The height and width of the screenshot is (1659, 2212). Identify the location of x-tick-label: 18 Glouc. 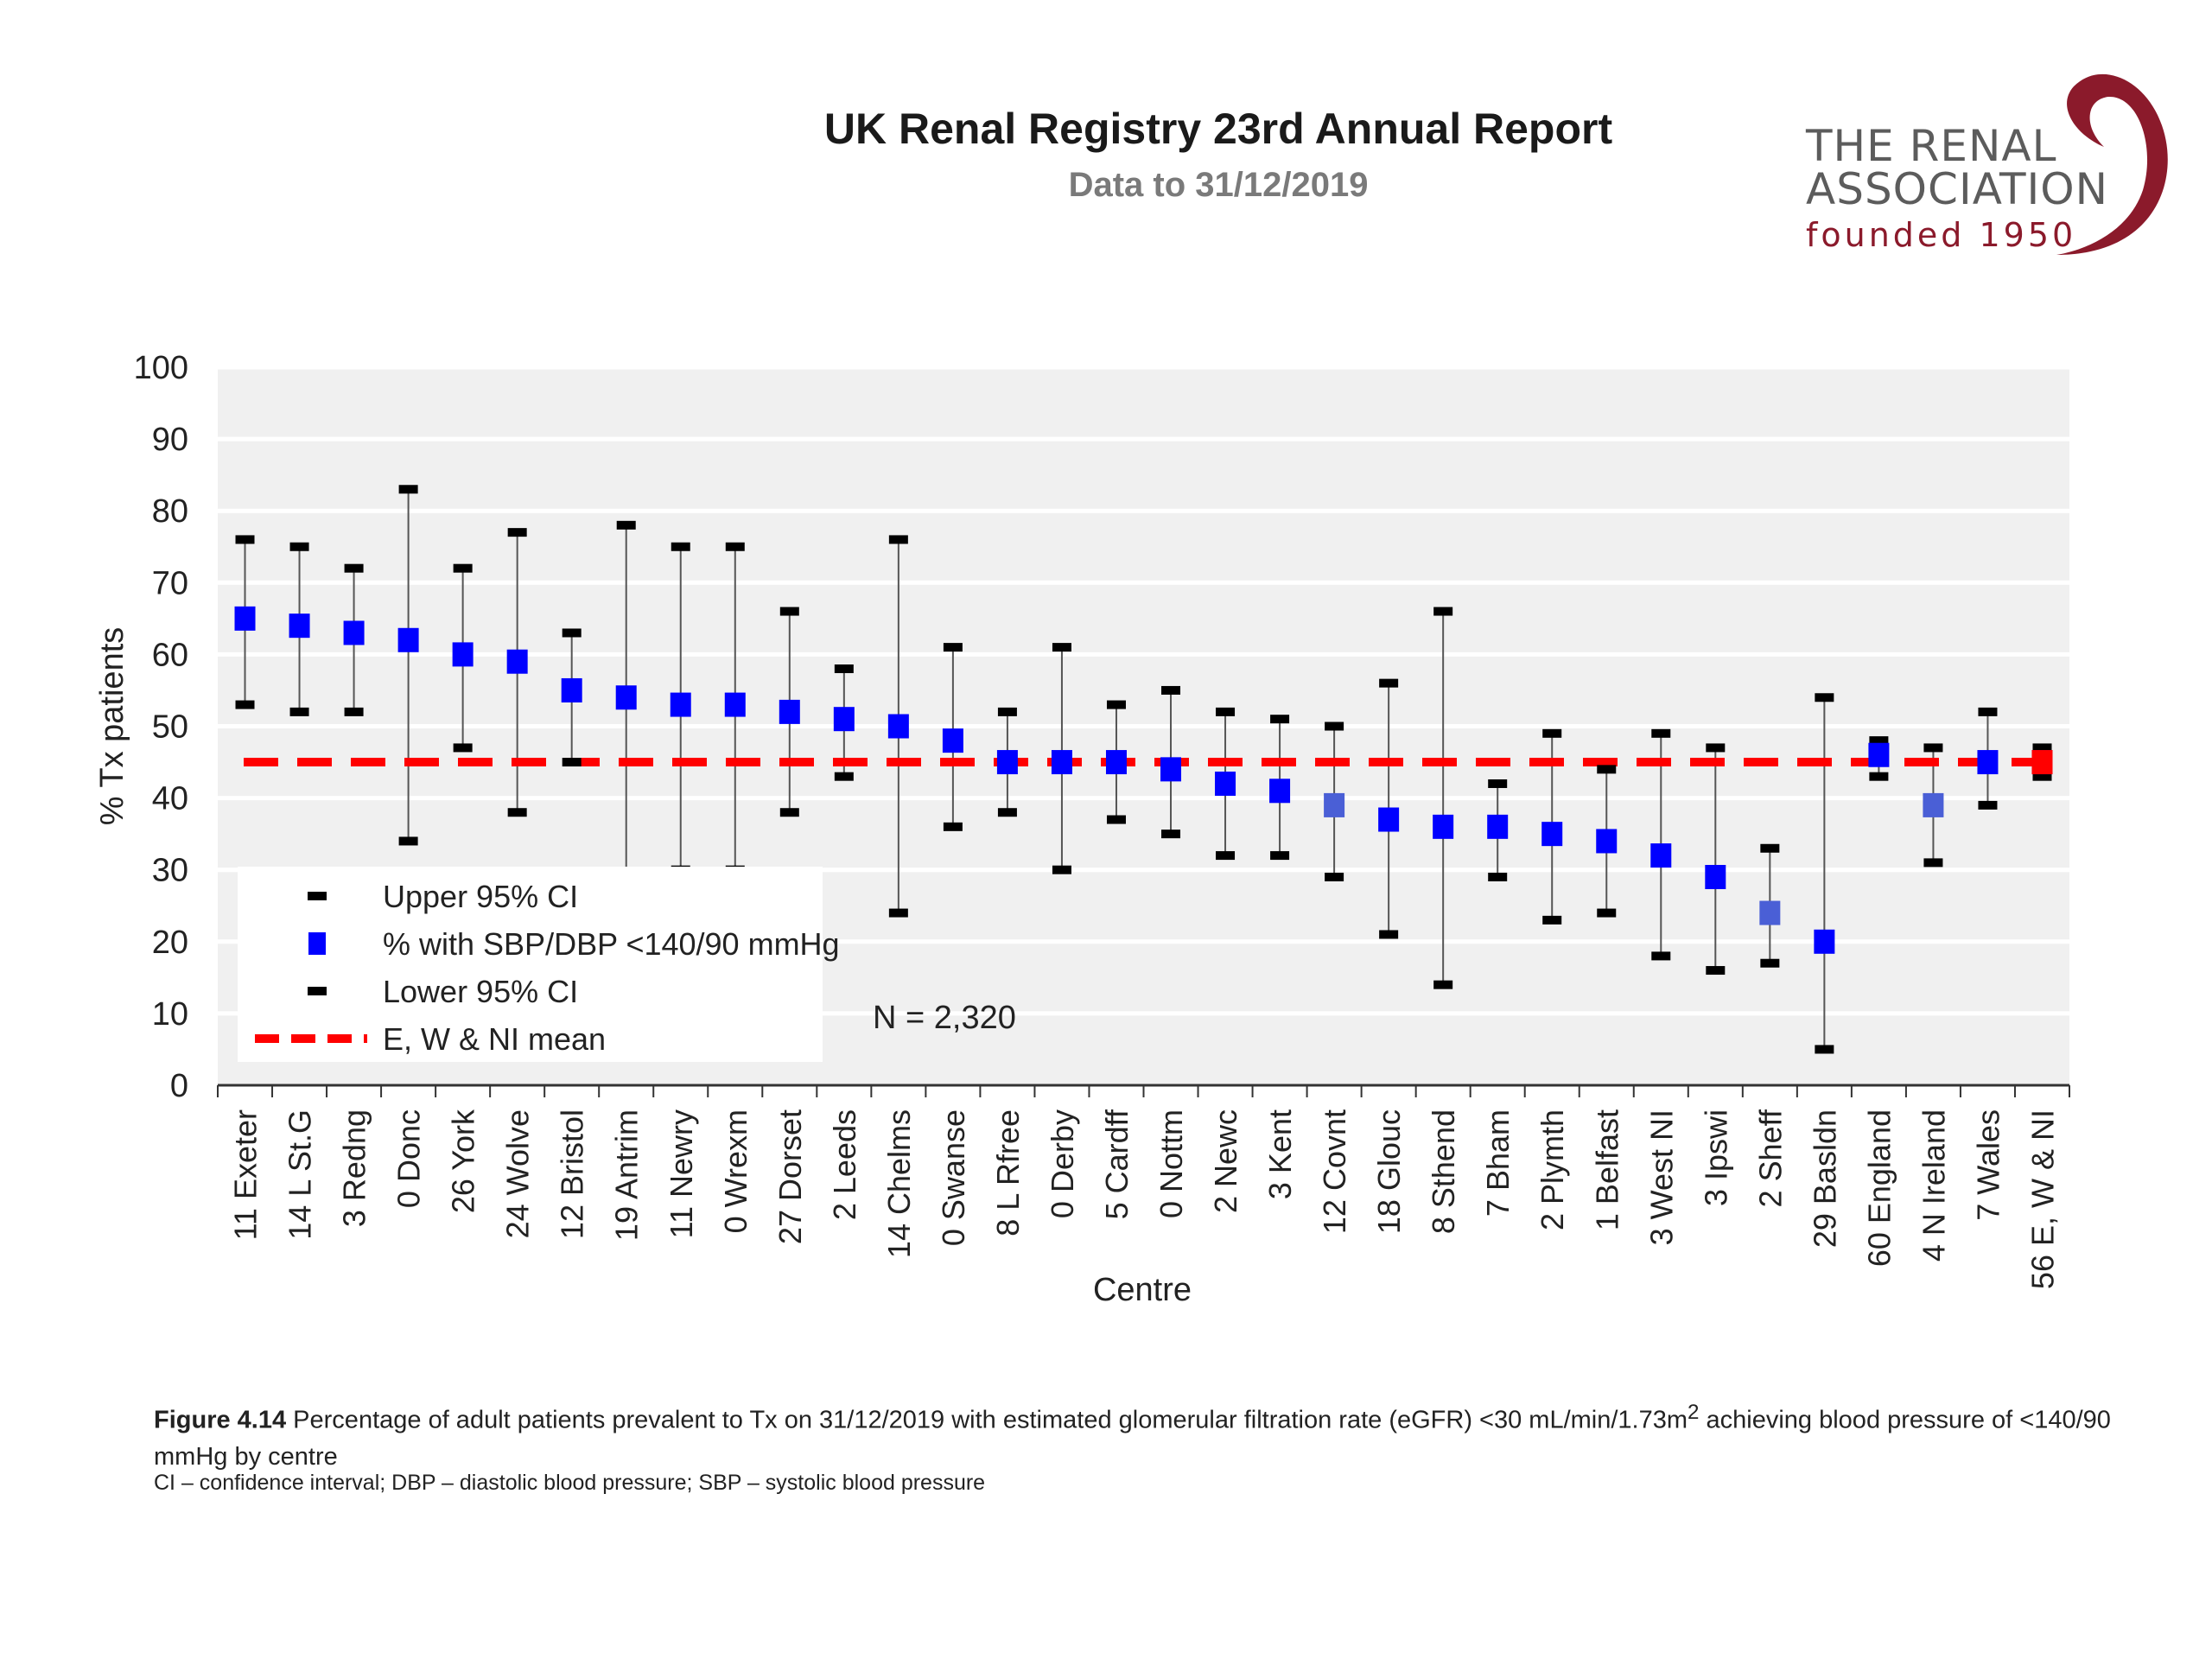
(1389, 1171).